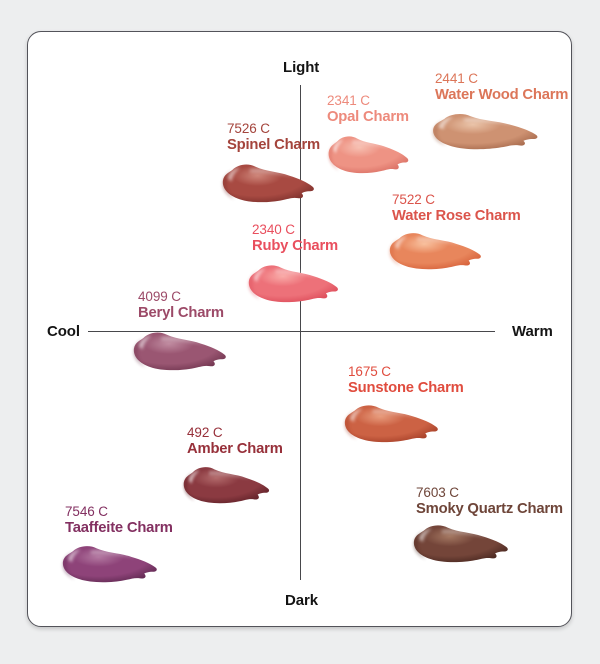 Image resolution: width=600 pixels, height=664 pixels. I want to click on shade-label: 7546 C Taaffeite Charm, so click(119, 520).